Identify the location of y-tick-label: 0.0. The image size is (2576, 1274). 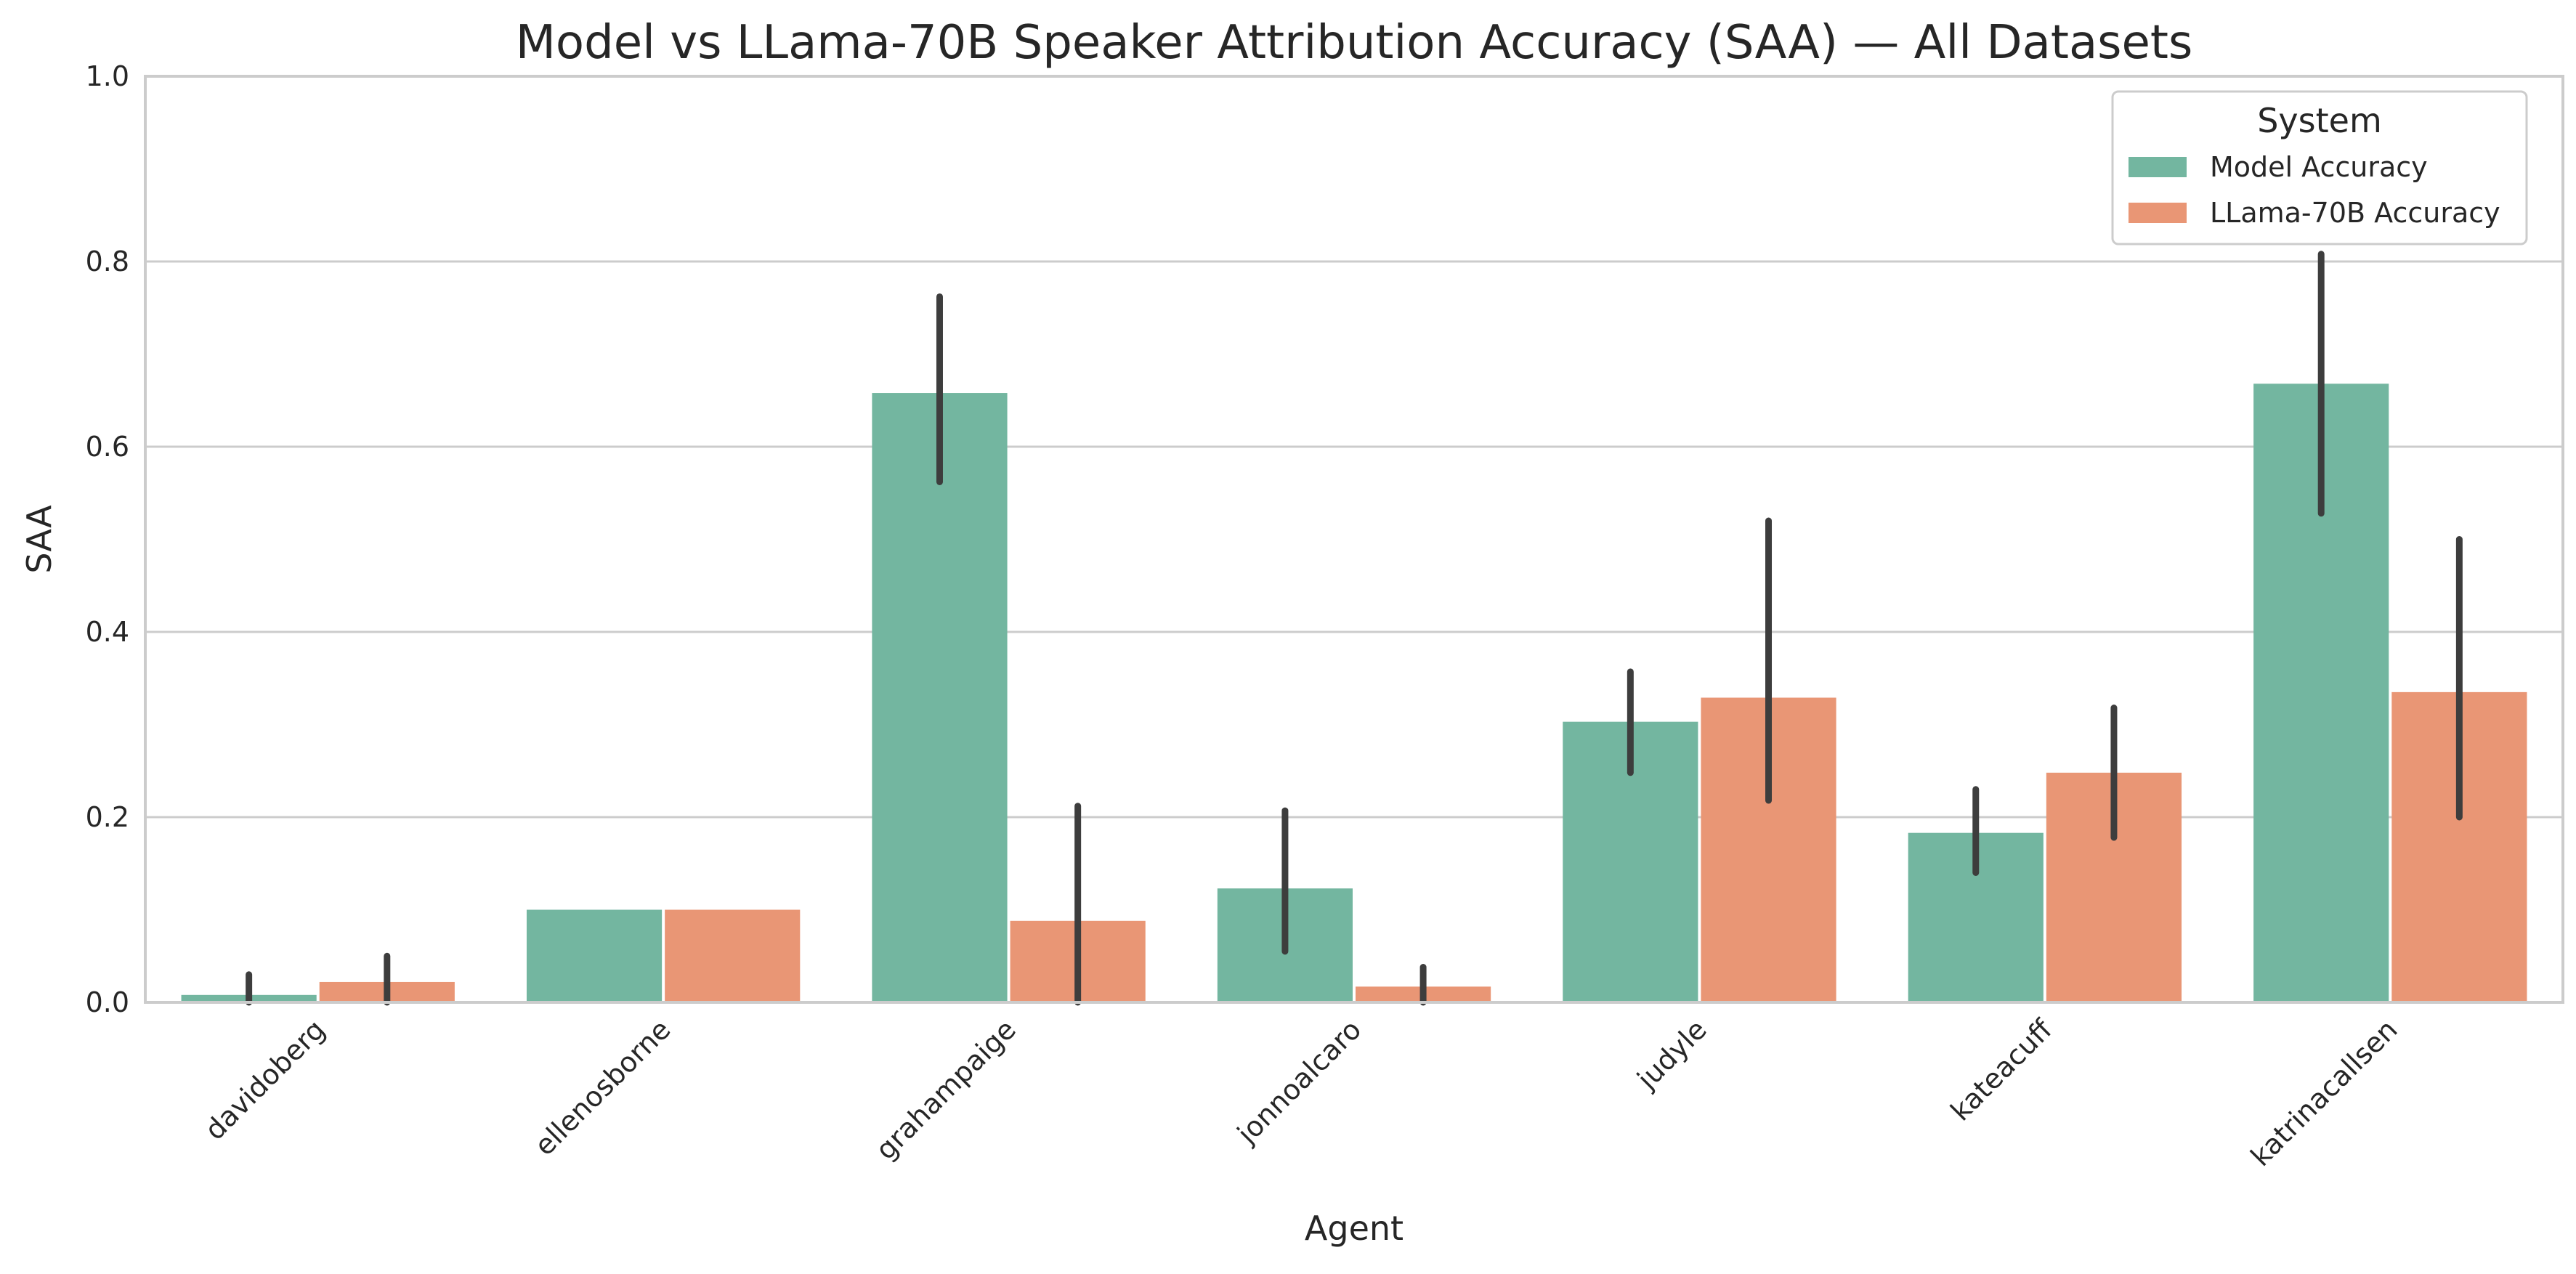
(108, 1002).